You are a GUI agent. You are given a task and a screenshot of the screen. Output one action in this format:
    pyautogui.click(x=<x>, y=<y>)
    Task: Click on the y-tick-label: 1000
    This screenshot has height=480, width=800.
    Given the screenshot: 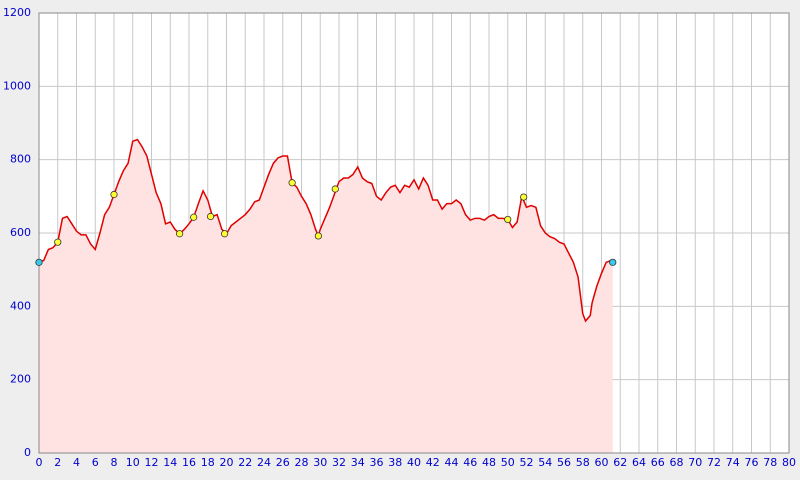 What is the action you would take?
    pyautogui.click(x=17, y=85)
    